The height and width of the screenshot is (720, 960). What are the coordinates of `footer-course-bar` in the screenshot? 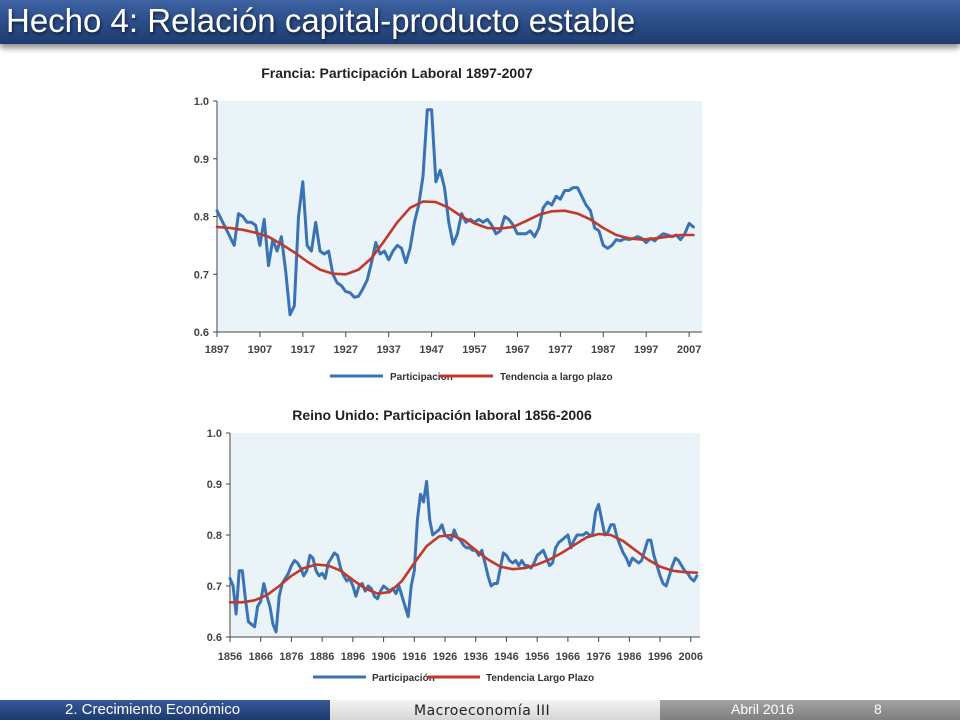 It's located at (495, 710).